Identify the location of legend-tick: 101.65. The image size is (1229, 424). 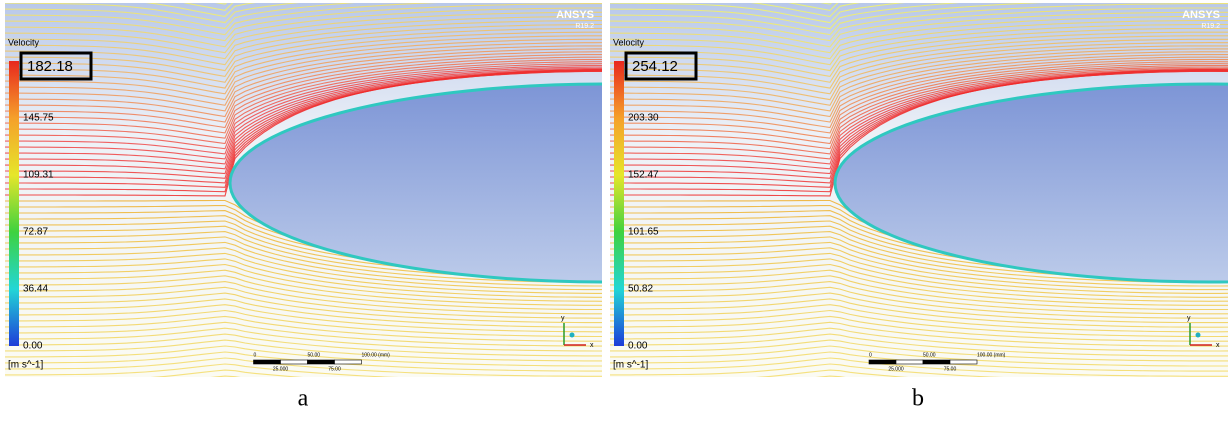
(643, 232).